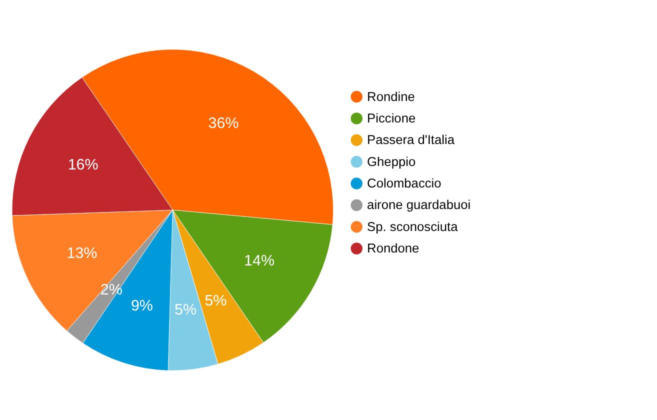 This screenshot has width=657, height=420. Describe the element at coordinates (391, 118) in the screenshot. I see `legend-label: Piccione` at that location.